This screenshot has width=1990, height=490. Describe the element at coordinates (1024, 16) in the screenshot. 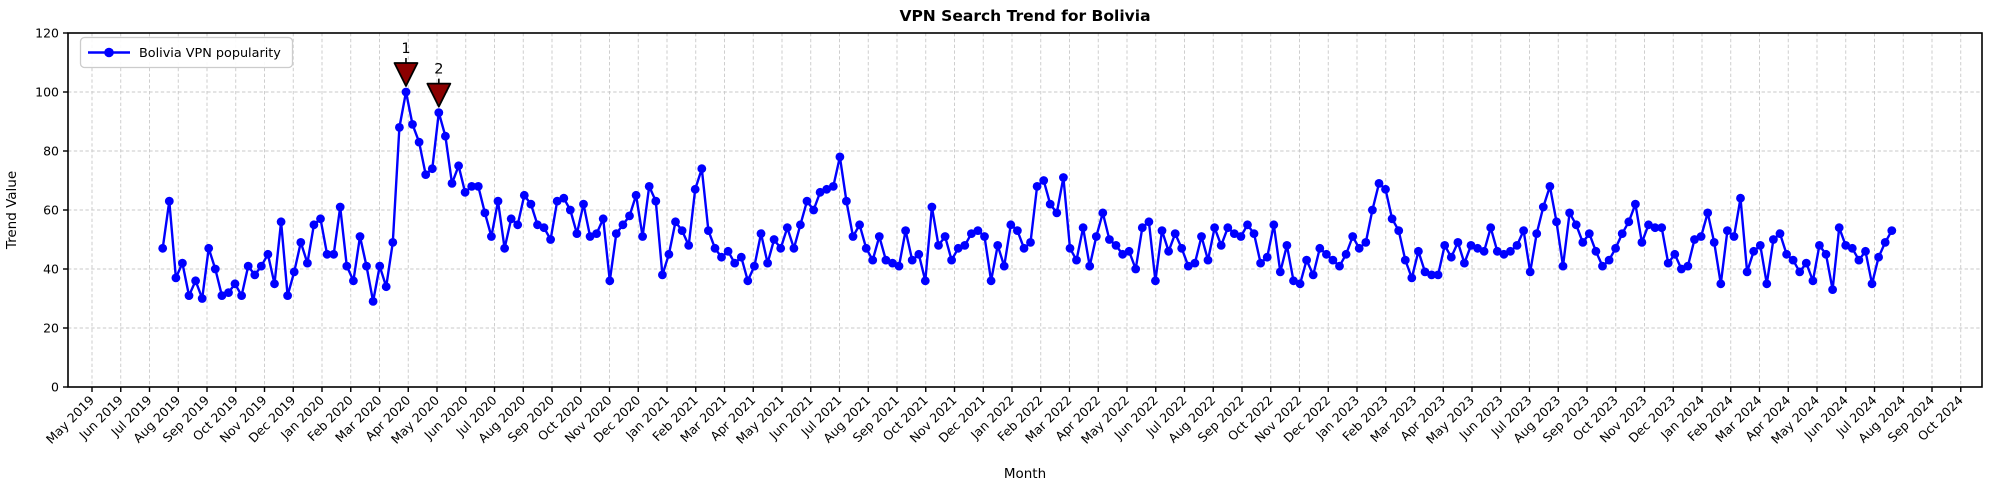

I see `chart-title: VPN Search Trend for Bolivia` at that location.